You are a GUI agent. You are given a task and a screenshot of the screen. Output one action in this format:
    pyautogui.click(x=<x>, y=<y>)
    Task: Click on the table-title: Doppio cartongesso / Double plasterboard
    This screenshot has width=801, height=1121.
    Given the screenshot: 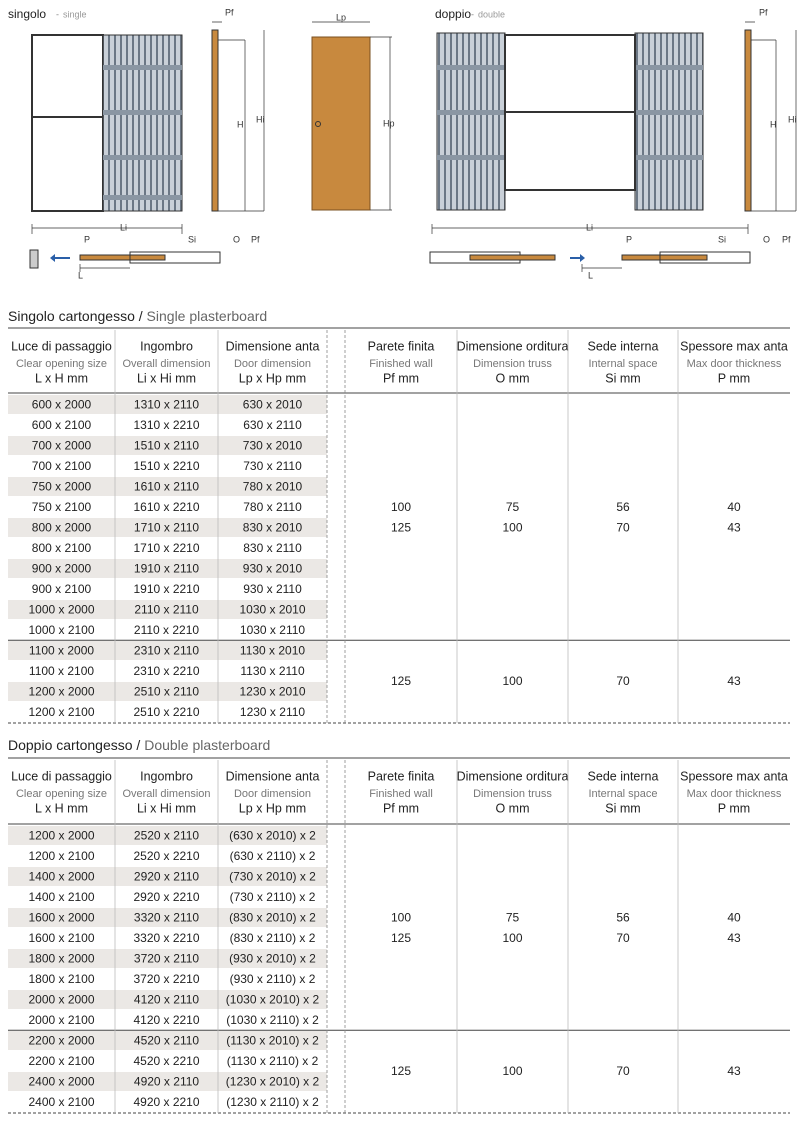 What is the action you would take?
    pyautogui.click(x=139, y=745)
    